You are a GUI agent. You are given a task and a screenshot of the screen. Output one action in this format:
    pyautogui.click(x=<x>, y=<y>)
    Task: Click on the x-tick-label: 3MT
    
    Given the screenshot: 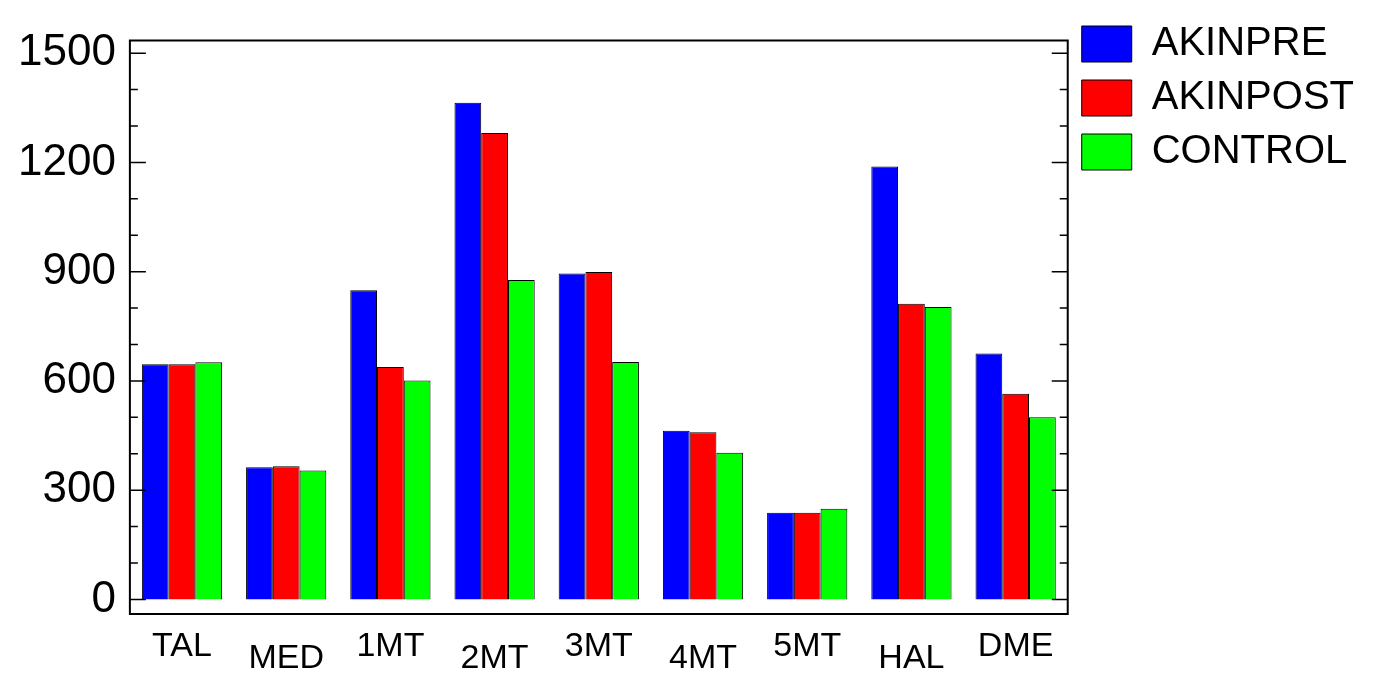 What is the action you would take?
    pyautogui.click(x=598, y=644)
    